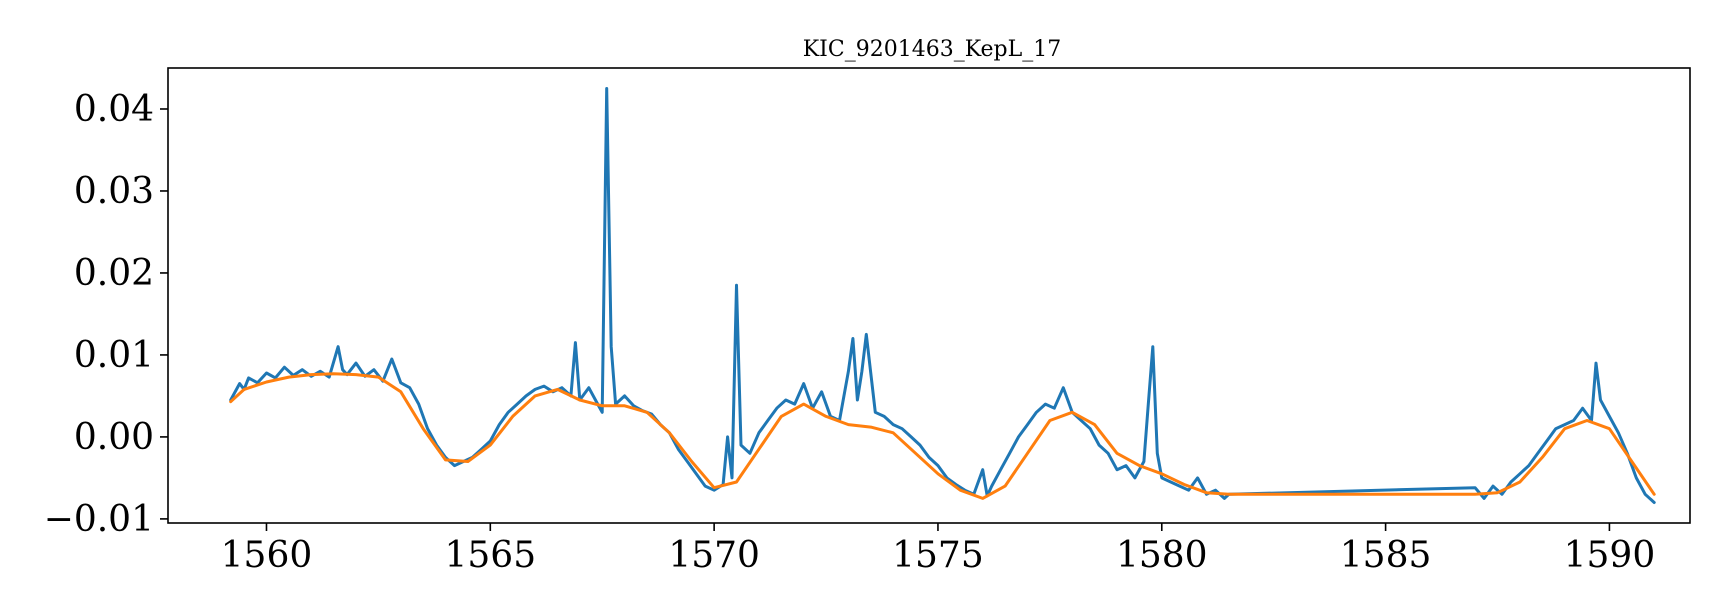 The height and width of the screenshot is (609, 1715). I want to click on x-tick-label: 1570, so click(714, 555).